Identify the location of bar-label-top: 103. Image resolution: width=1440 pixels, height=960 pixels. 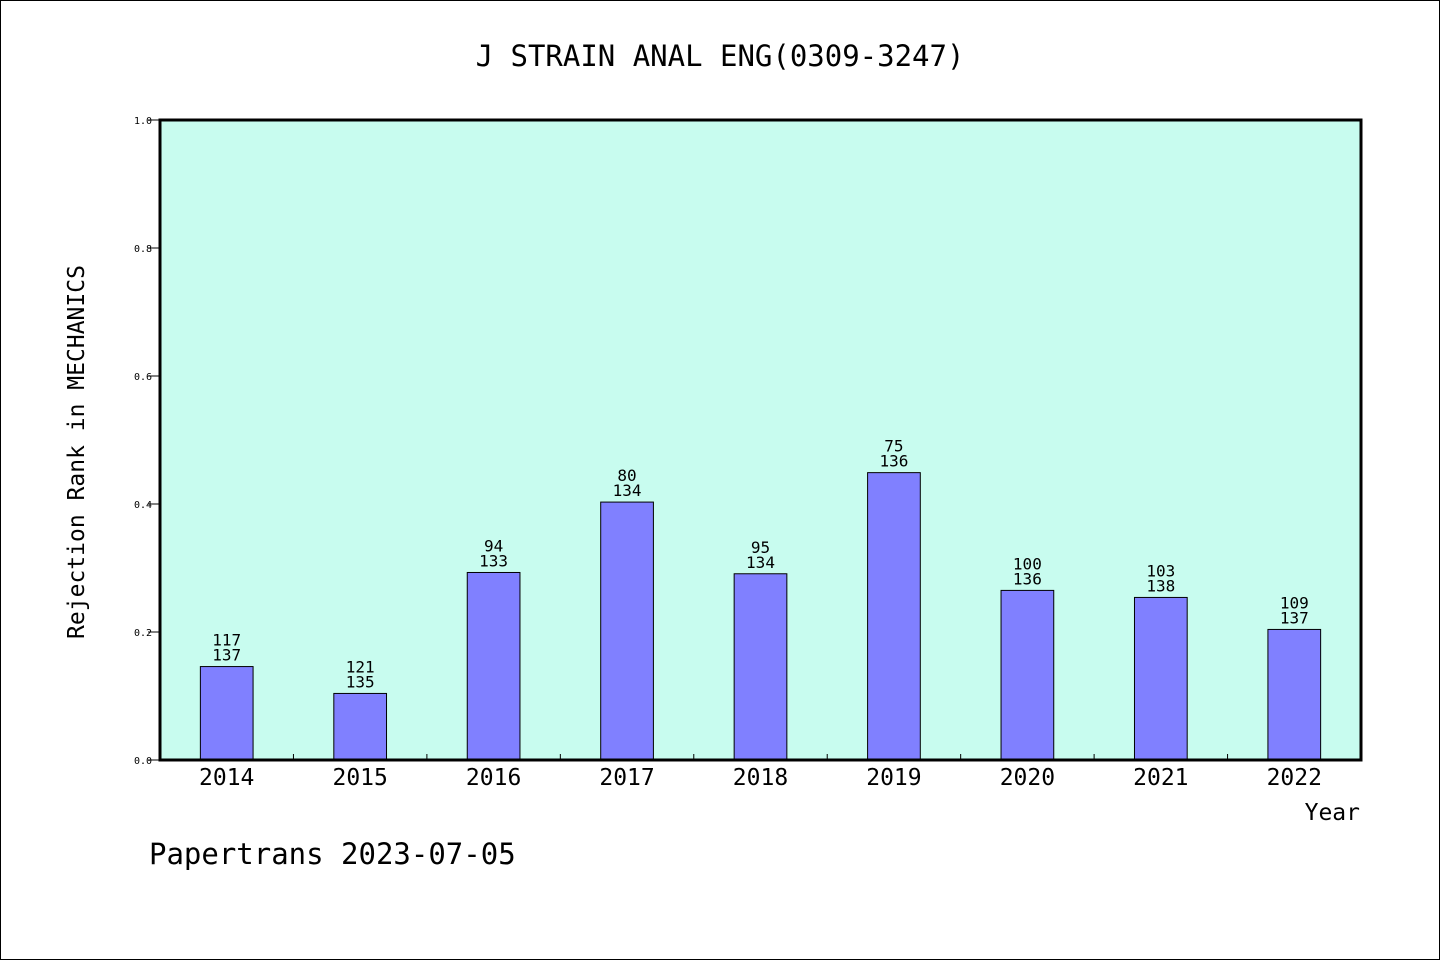
(1160, 570).